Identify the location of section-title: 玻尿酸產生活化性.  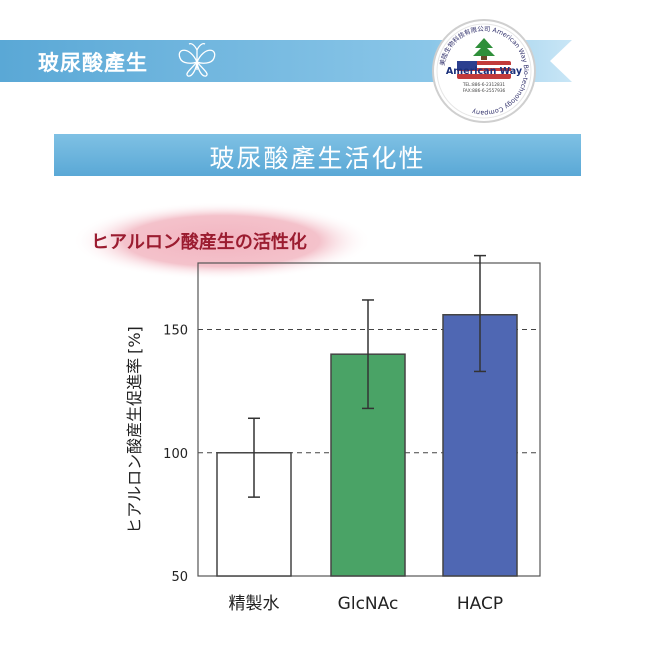
(317, 158).